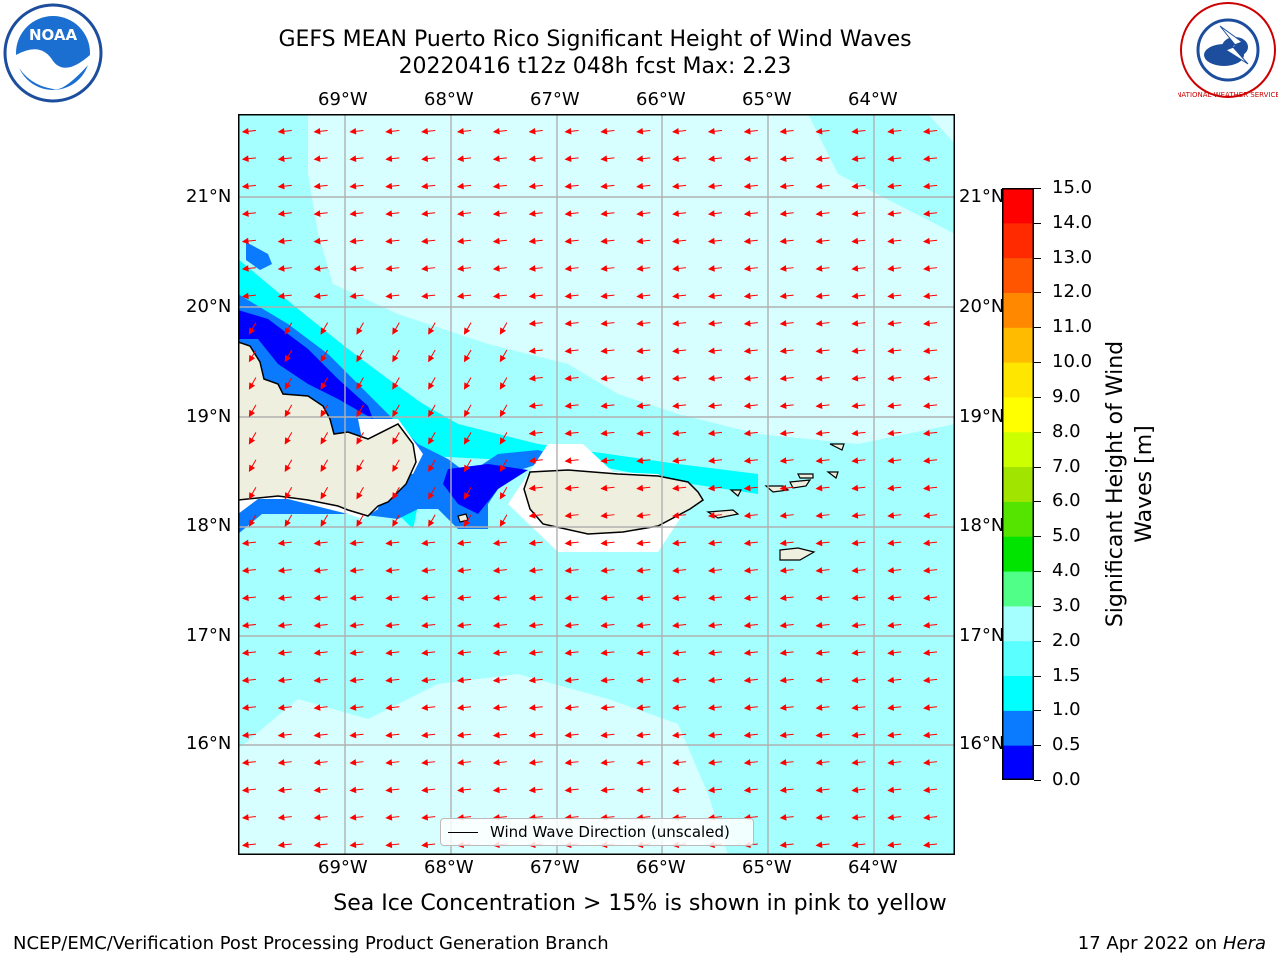  Describe the element at coordinates (1066, 745) in the screenshot. I see `colorbar-tick-label: 0.5` at that location.